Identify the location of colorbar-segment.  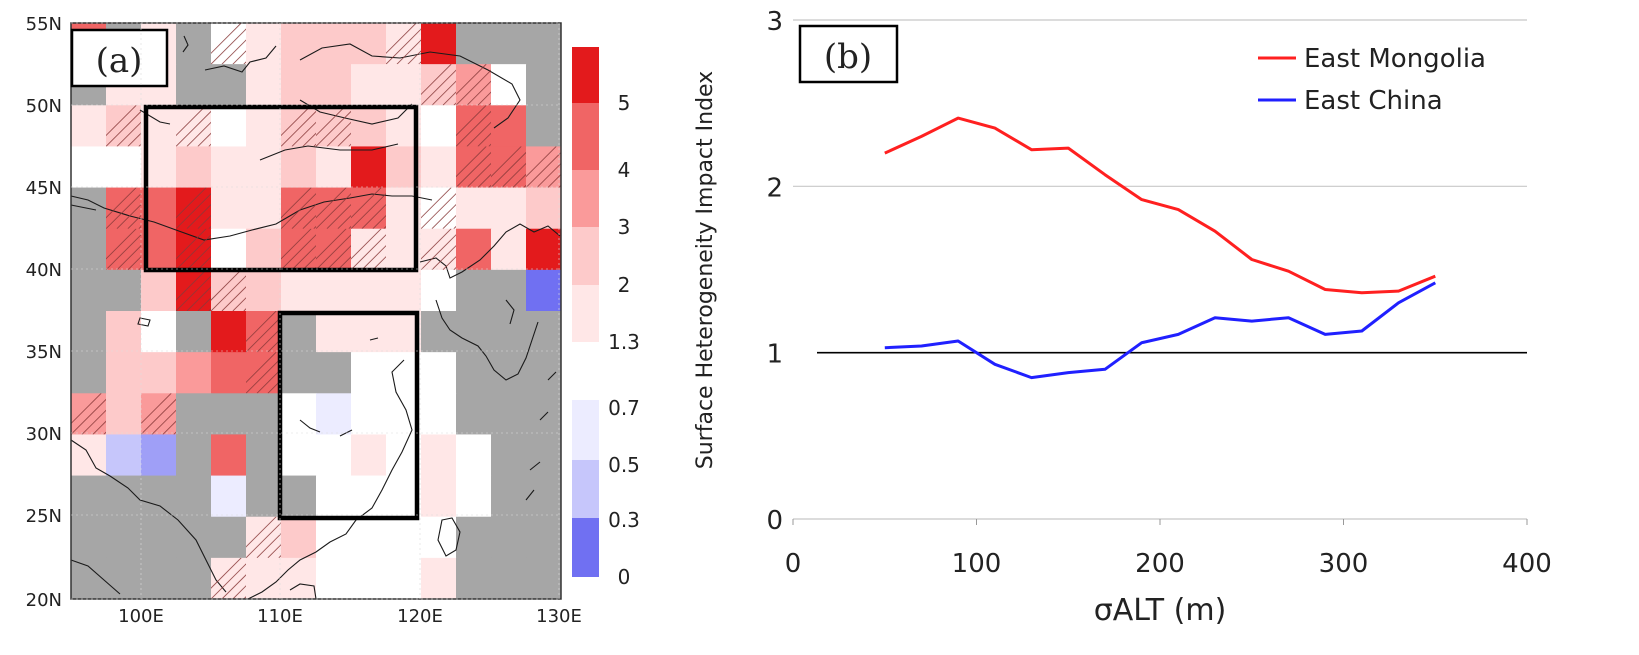
(585, 313).